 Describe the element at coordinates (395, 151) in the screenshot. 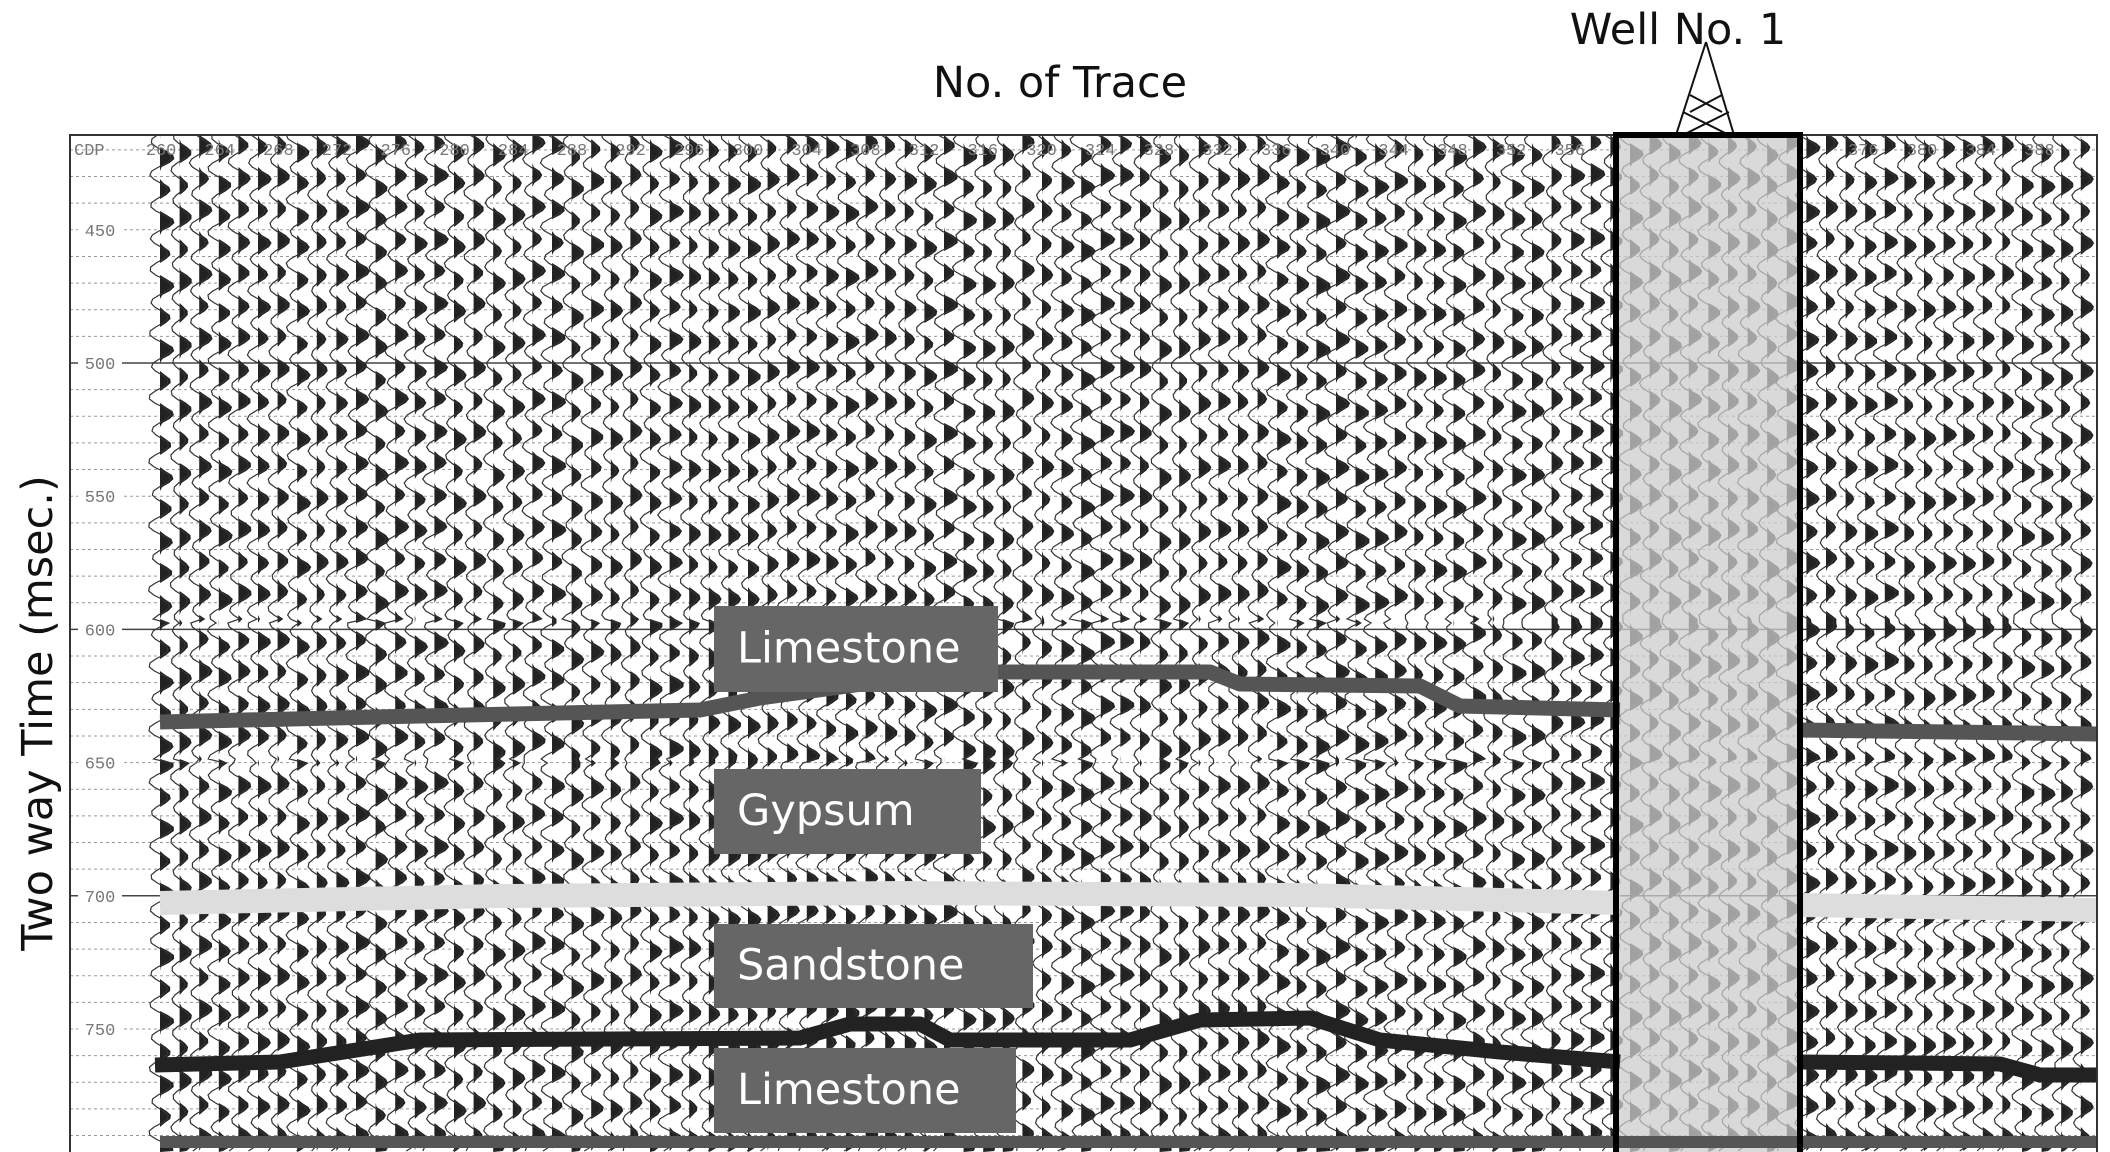

I see `cdp-tick-label: 276` at that location.